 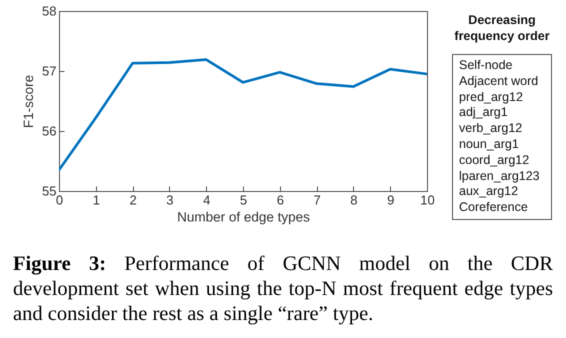 I want to click on x-tick-label: 1, so click(x=96, y=200).